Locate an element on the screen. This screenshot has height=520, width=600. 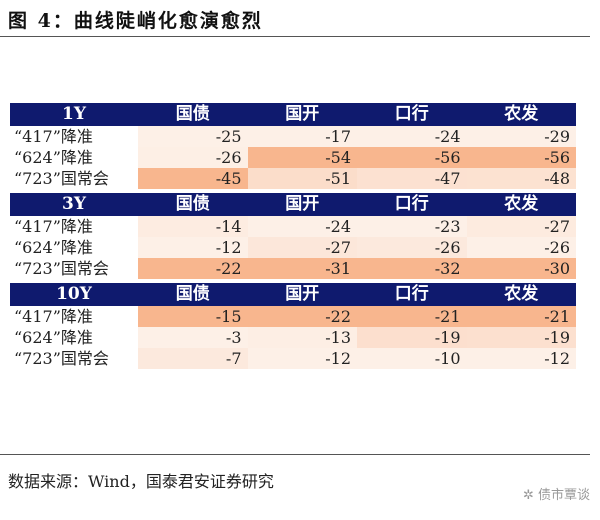
value-cell: -23 is located at coordinates (412, 226).